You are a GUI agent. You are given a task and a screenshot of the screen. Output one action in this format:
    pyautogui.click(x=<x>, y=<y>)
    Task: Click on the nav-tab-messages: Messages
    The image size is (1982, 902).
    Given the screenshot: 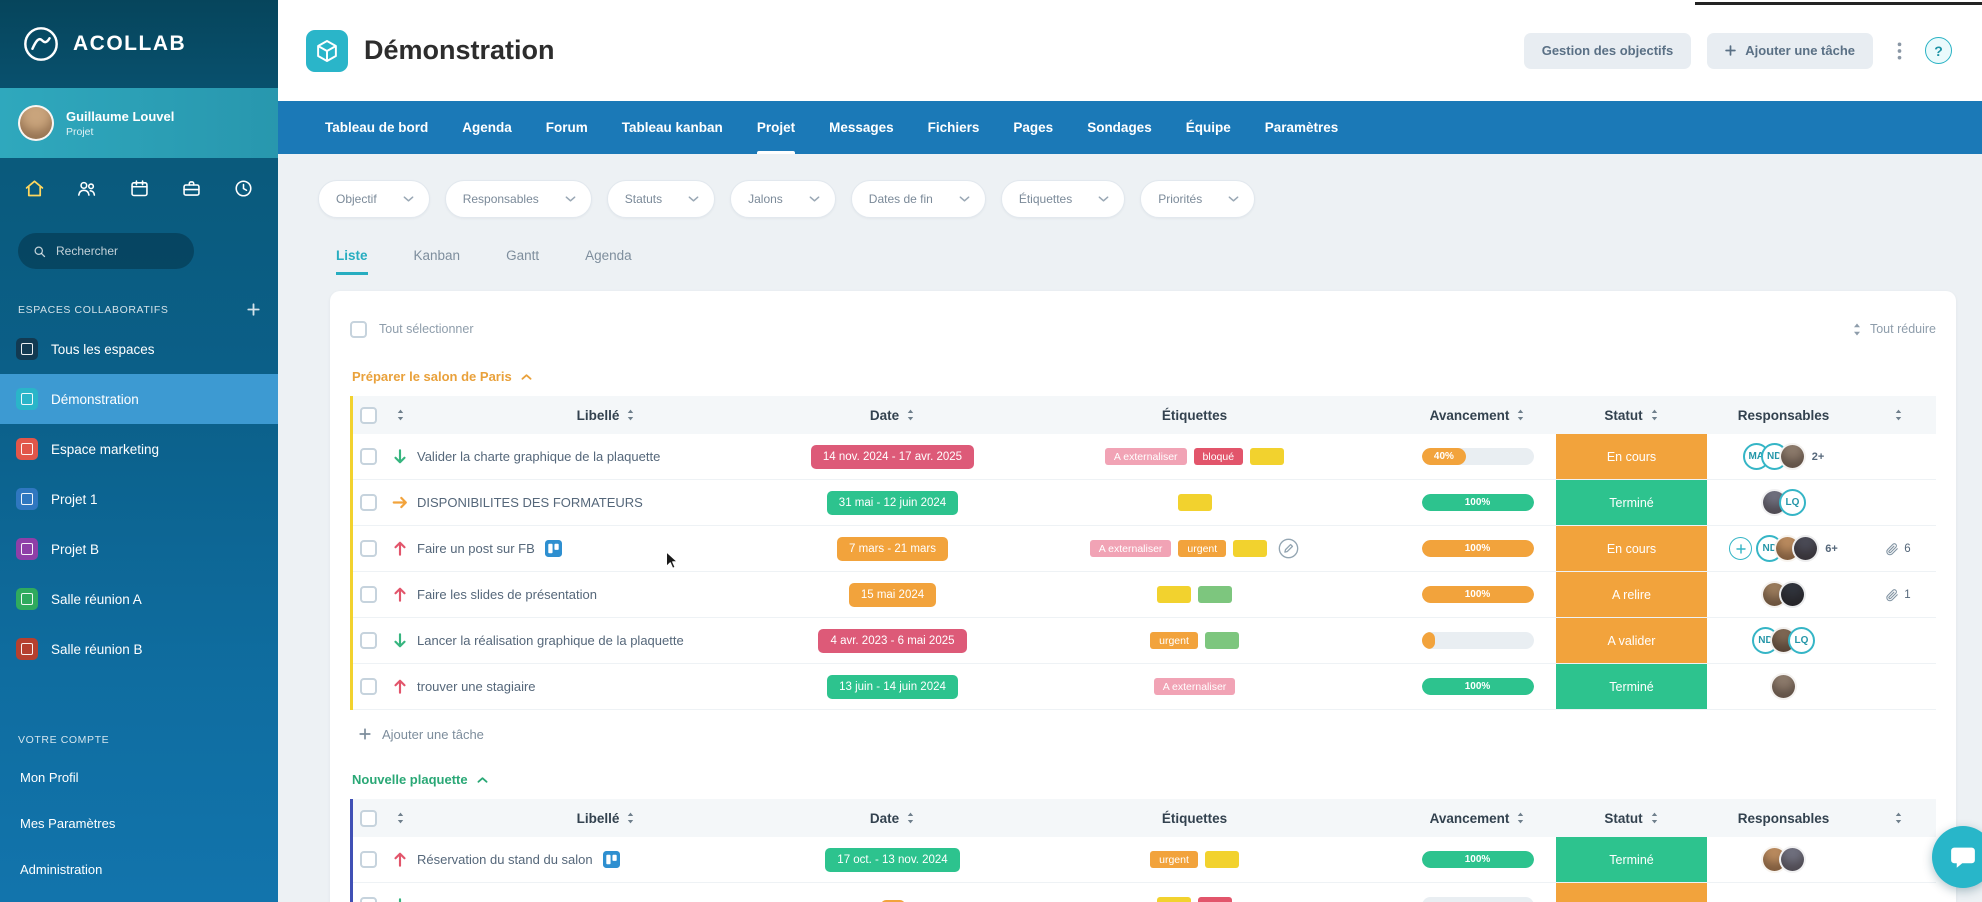 What is the action you would take?
    pyautogui.click(x=861, y=127)
    